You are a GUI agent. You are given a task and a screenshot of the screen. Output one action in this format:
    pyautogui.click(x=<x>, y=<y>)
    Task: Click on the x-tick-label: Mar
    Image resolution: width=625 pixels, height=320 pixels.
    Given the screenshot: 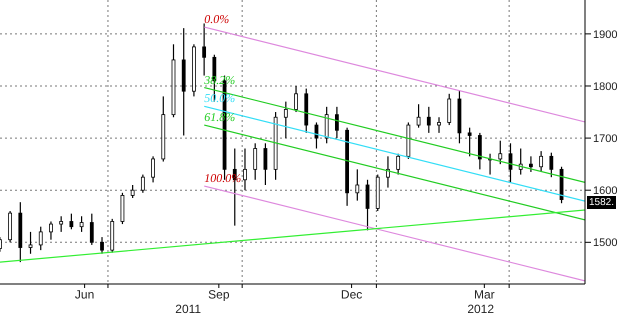 What is the action you would take?
    pyautogui.click(x=484, y=295)
    